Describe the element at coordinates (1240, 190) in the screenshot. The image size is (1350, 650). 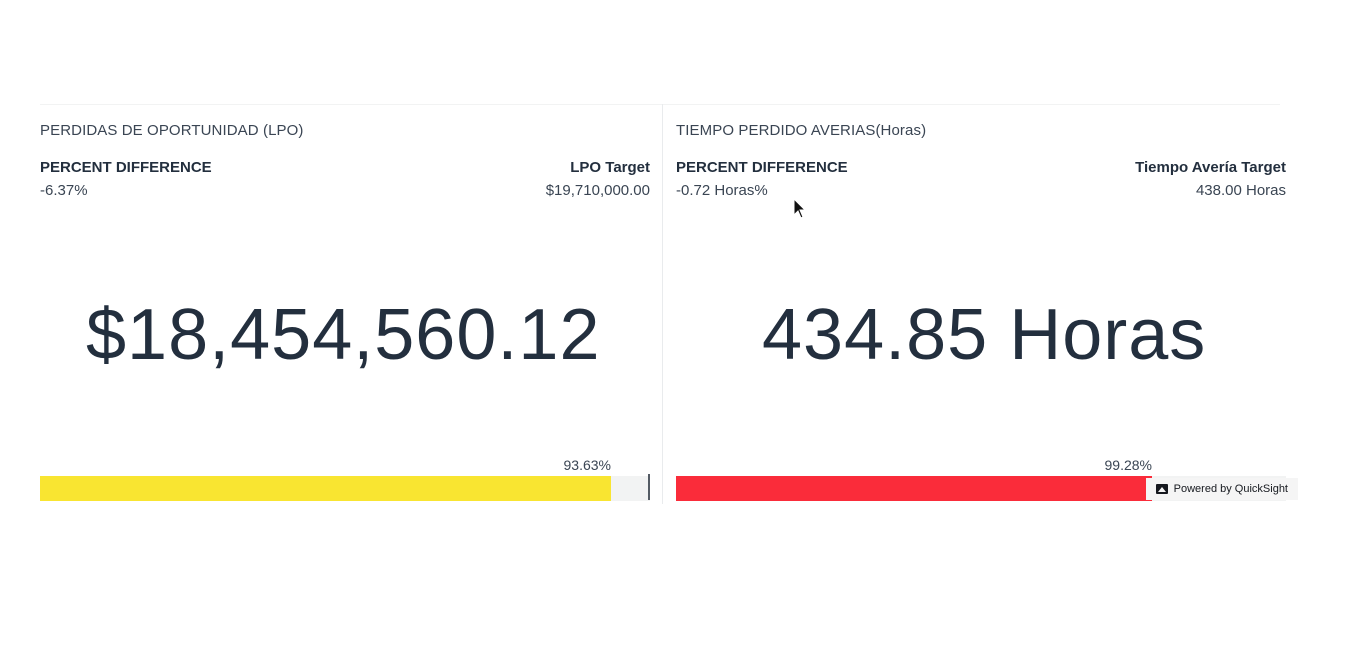
I see `target-value: 438.00 Horas` at that location.